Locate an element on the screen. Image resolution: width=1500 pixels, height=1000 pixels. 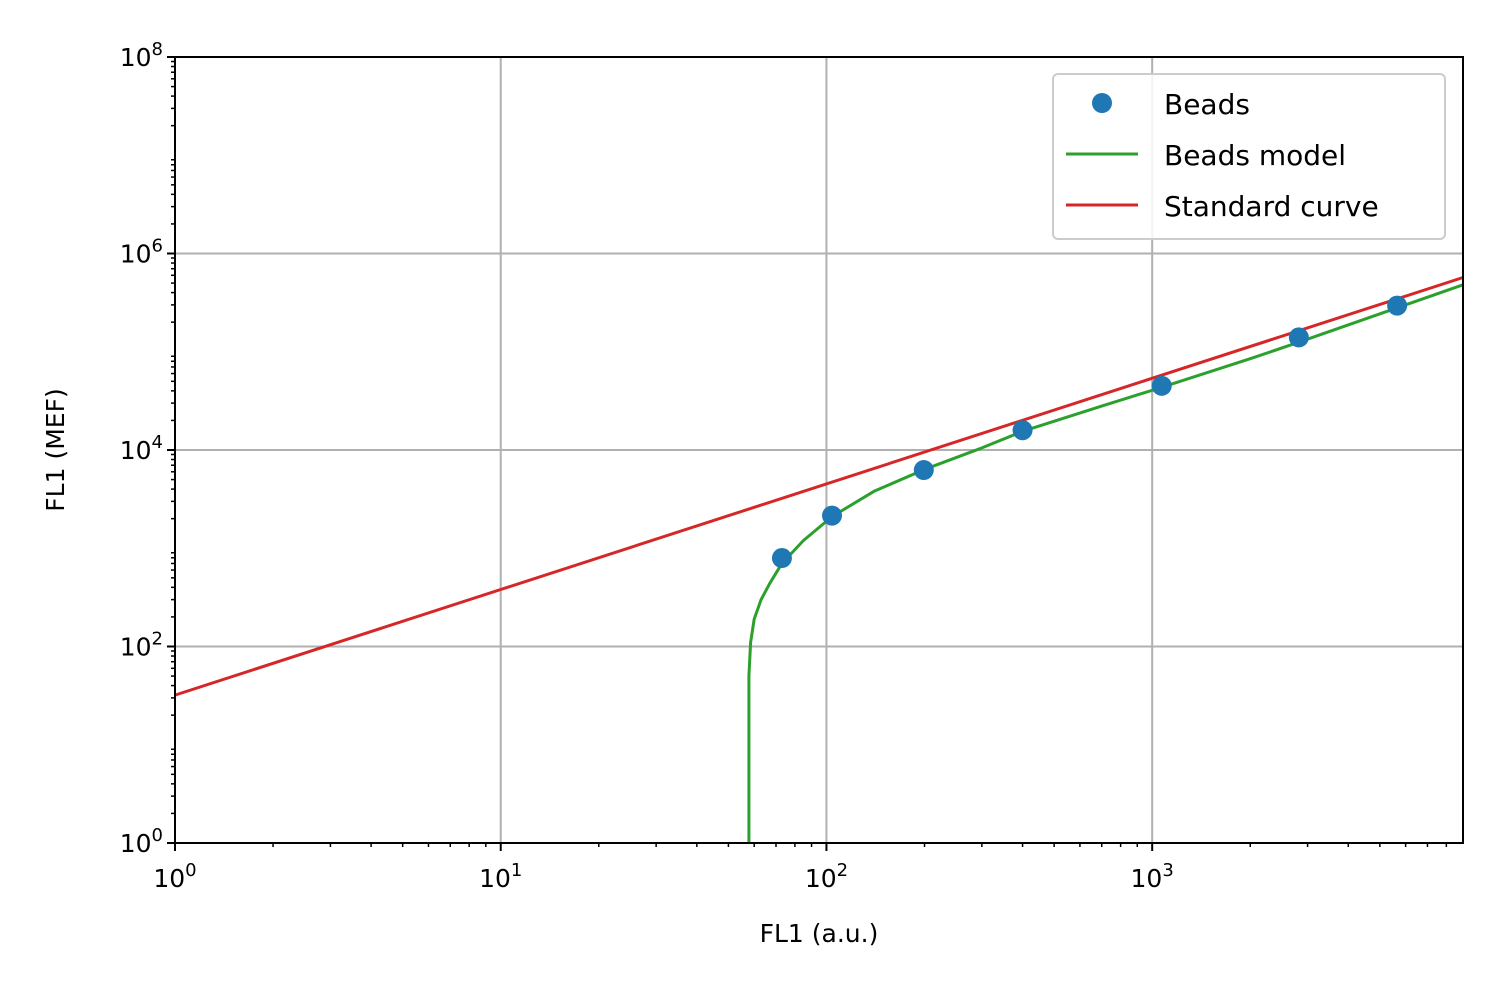
legend-label-beads: Beads is located at coordinates (1207, 104).